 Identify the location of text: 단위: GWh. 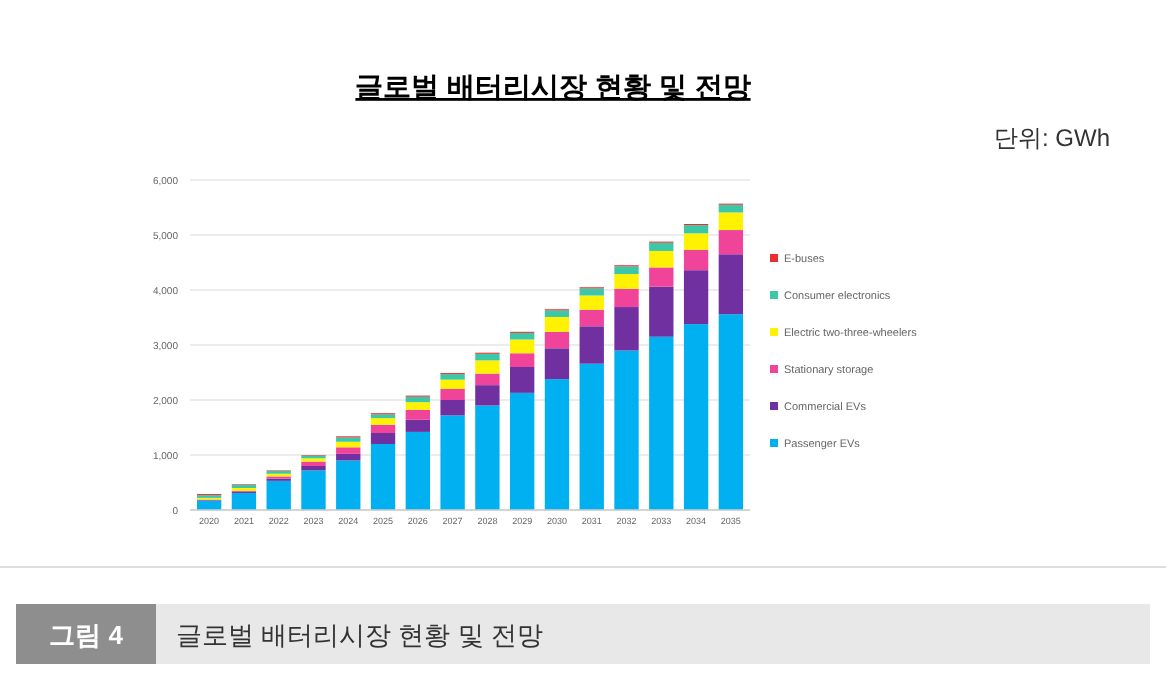
(1051, 138).